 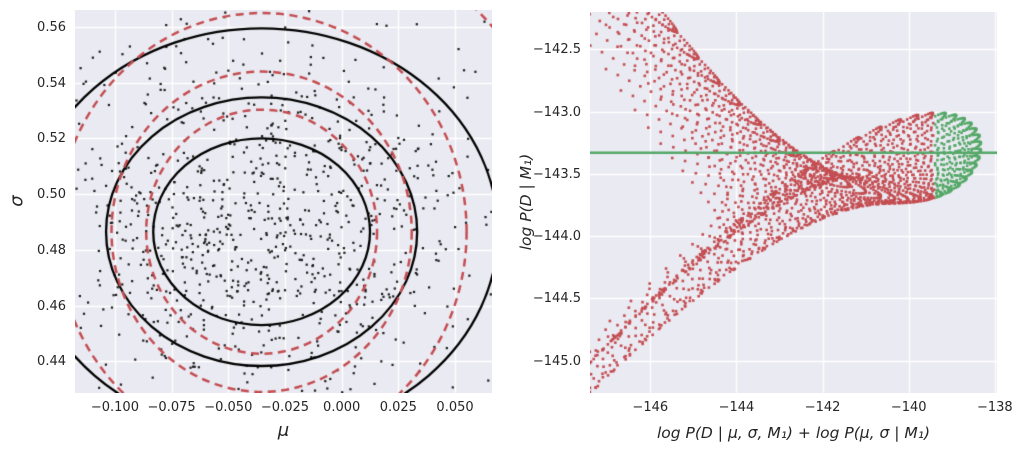 What do you see at coordinates (398, 407) in the screenshot?
I see `x-tick-label: 0.025` at bounding box center [398, 407].